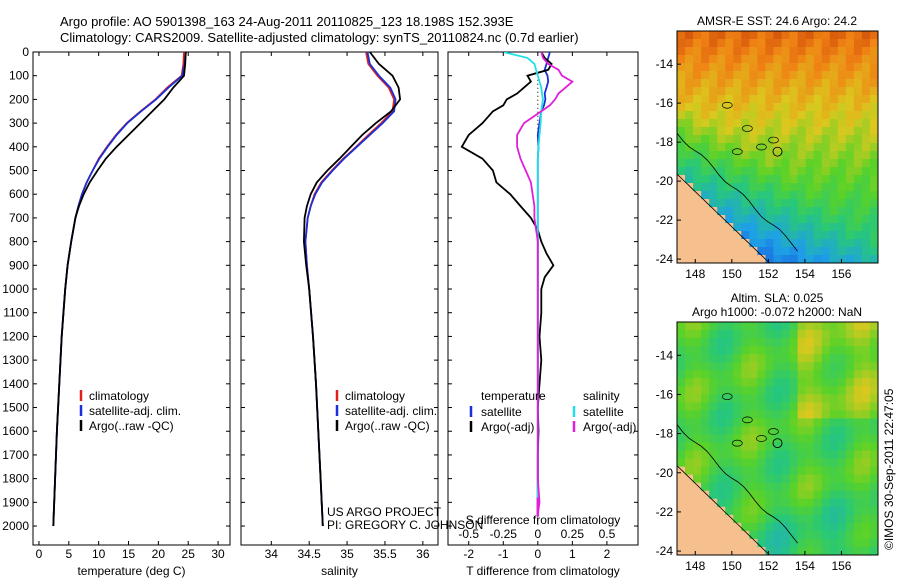 This screenshot has height=580, width=900. I want to click on sst-map-frame, so click(777, 147).